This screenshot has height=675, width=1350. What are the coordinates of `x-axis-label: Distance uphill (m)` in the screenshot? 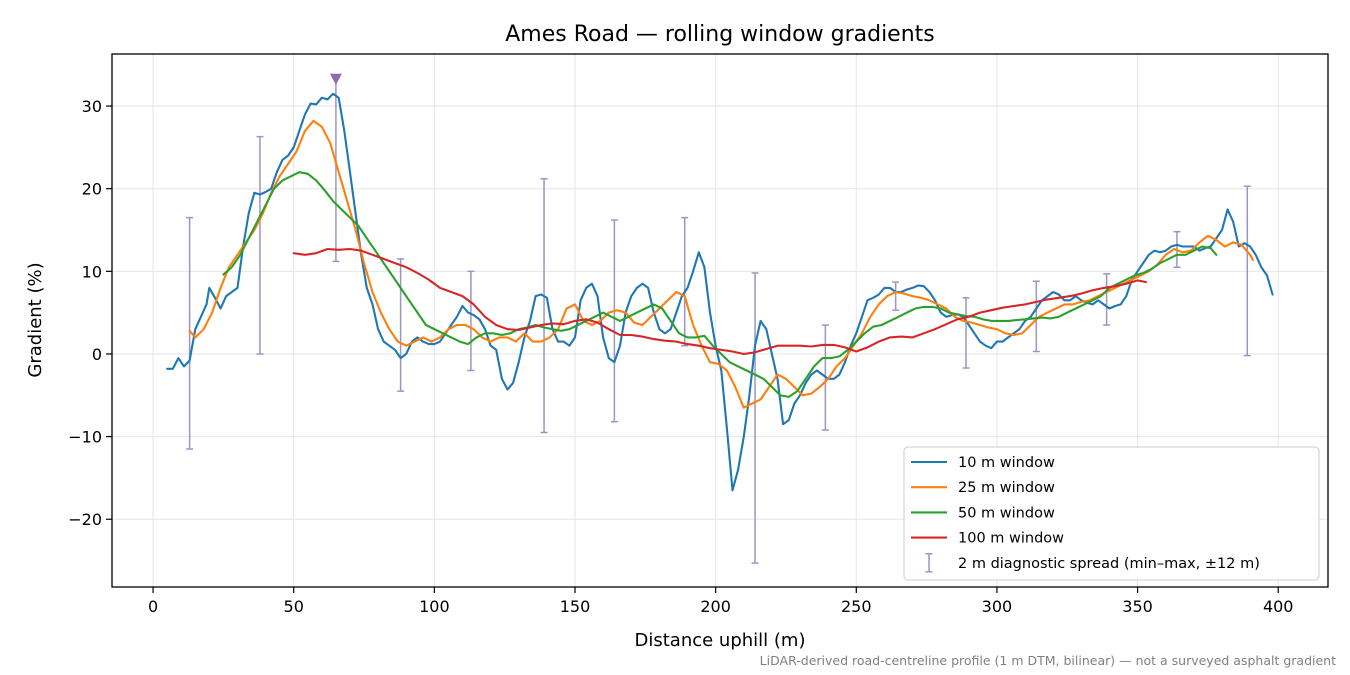 It's located at (720, 640).